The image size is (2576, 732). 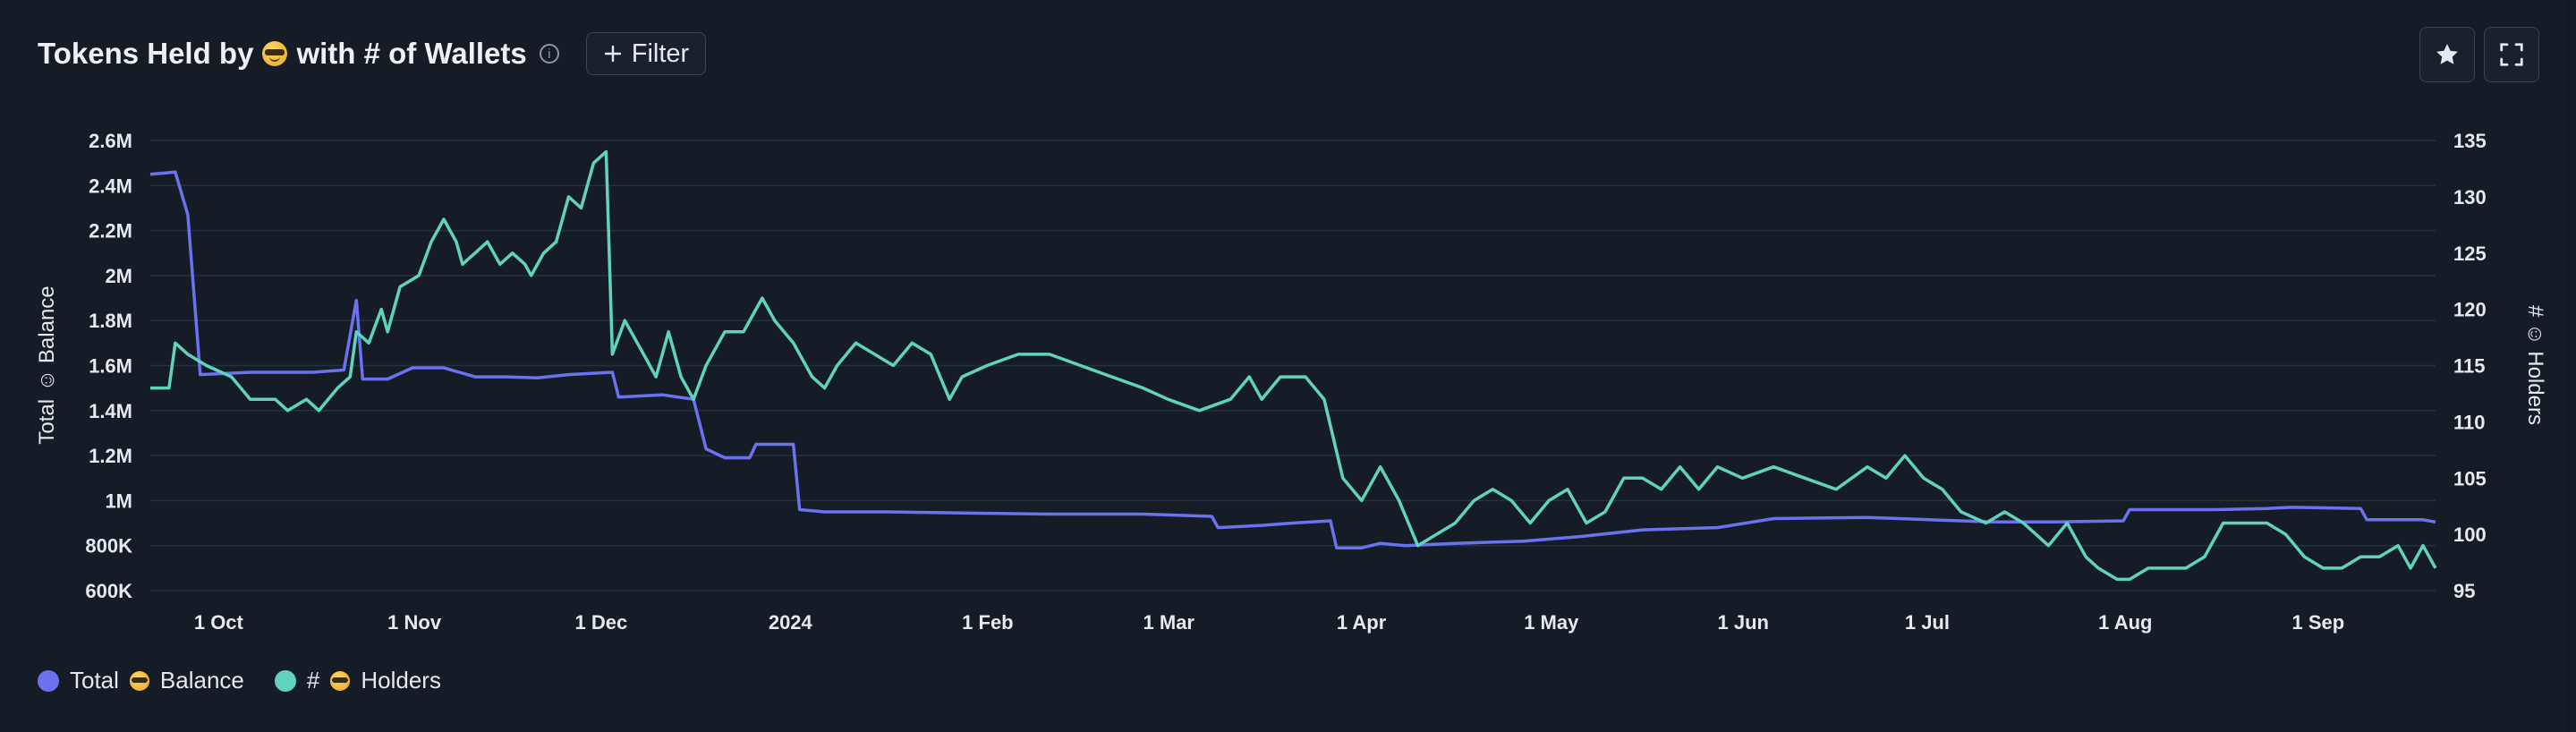 I want to click on x-tick-label: 1 May, so click(x=1551, y=622).